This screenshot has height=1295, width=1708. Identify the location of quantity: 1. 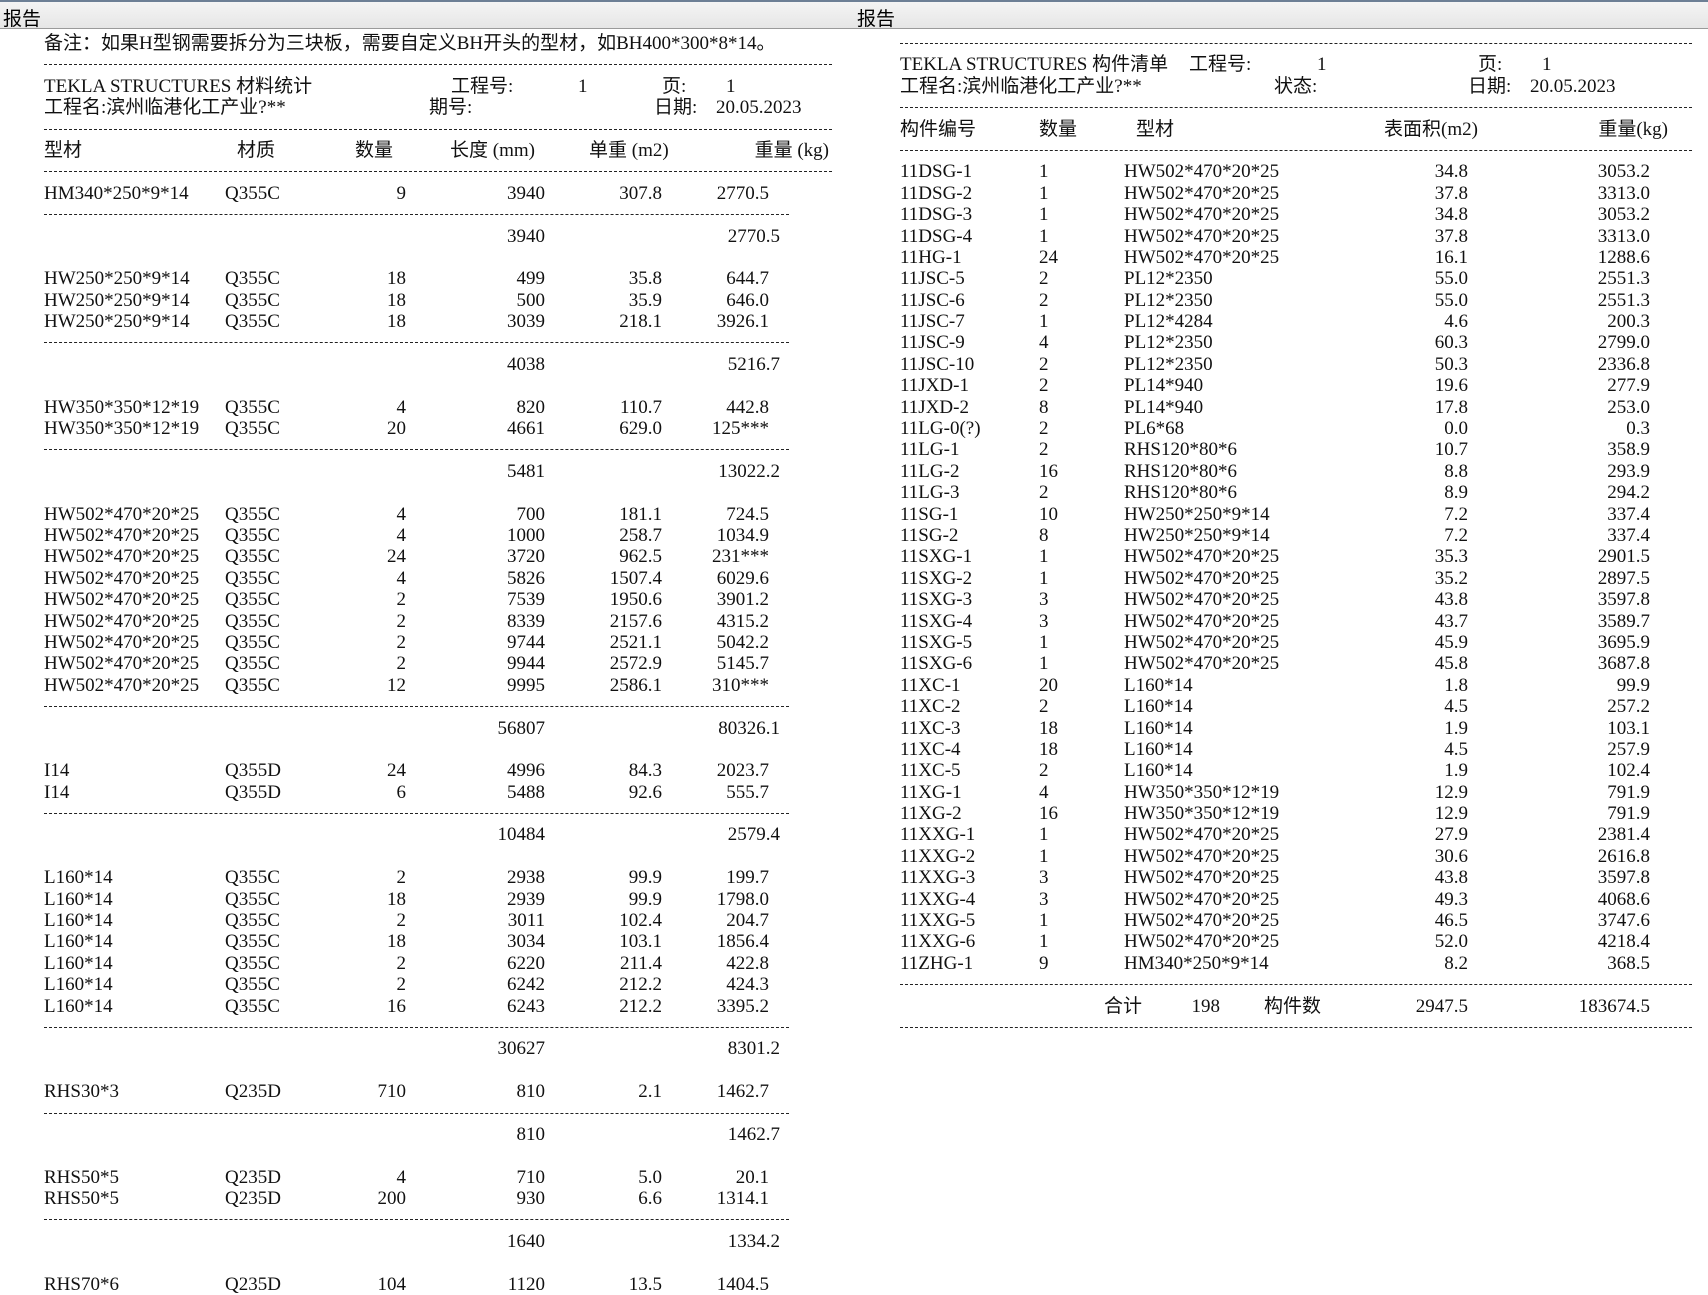
(1044, 236).